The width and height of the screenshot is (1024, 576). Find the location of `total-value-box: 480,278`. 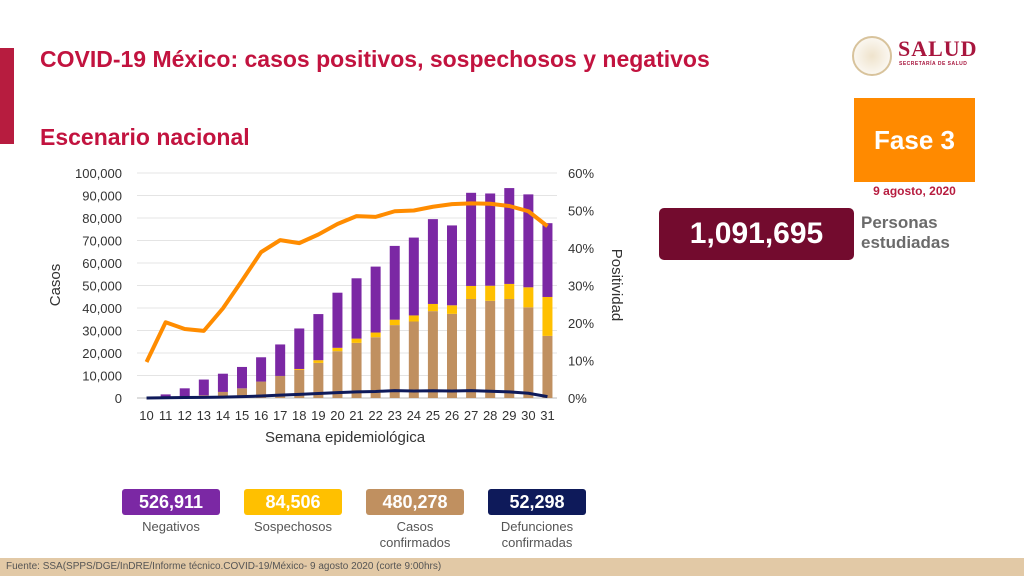

total-value-box: 480,278 is located at coordinates (415, 502).